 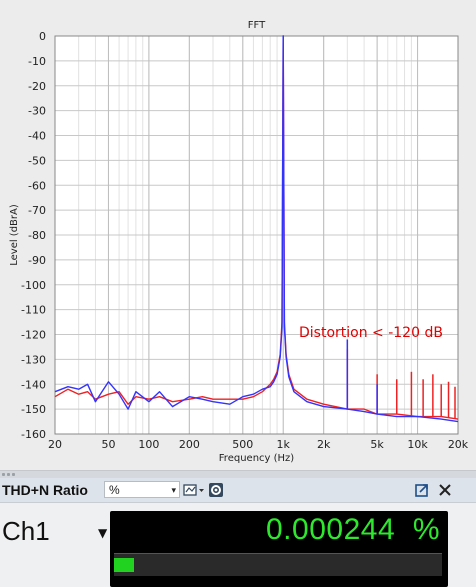 I want to click on level-bar-fill, so click(x=124, y=565).